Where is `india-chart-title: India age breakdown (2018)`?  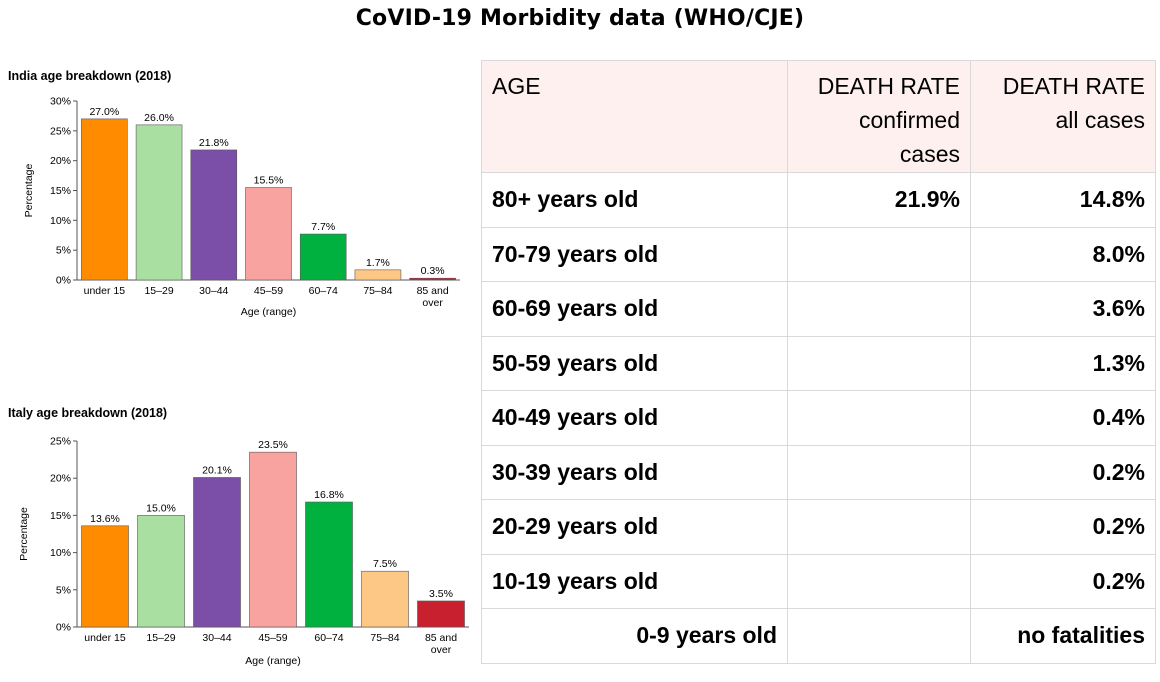 india-chart-title: India age breakdown (2018) is located at coordinates (89, 76).